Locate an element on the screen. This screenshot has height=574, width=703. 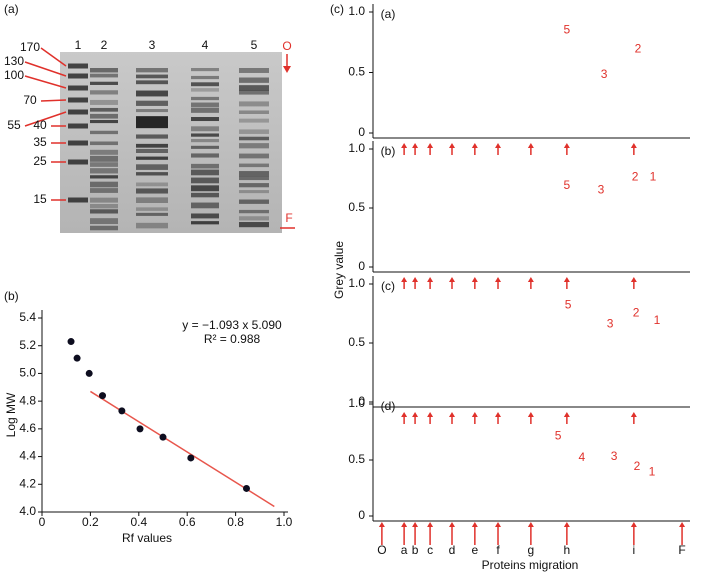
y-tick-label: 4.8 is located at coordinates (27, 400).